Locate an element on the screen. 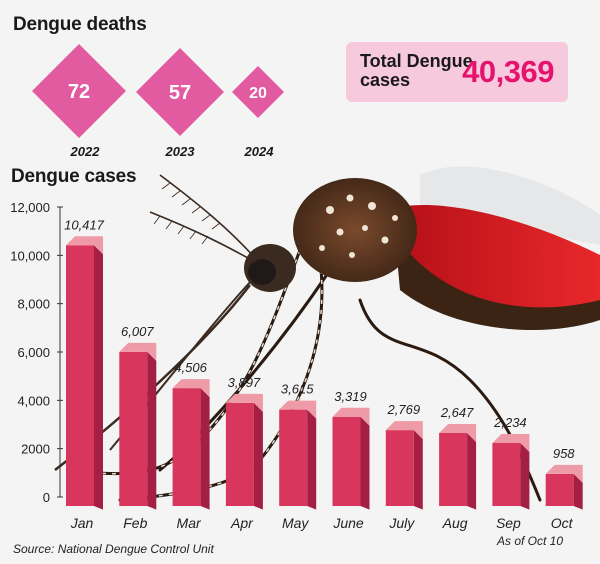 The width and height of the screenshot is (600, 564). x-tick-label: Mar is located at coordinates (189, 523).